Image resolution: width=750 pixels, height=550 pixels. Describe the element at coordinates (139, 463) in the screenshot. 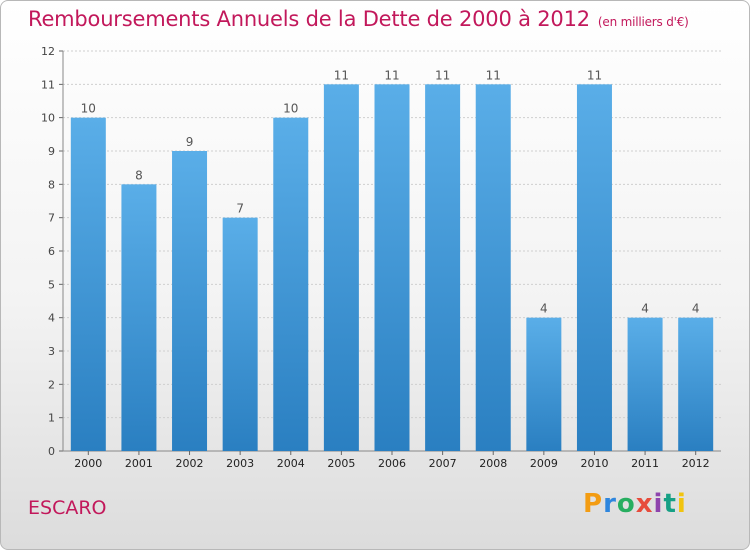

I see `x-tick-label: 2001` at that location.